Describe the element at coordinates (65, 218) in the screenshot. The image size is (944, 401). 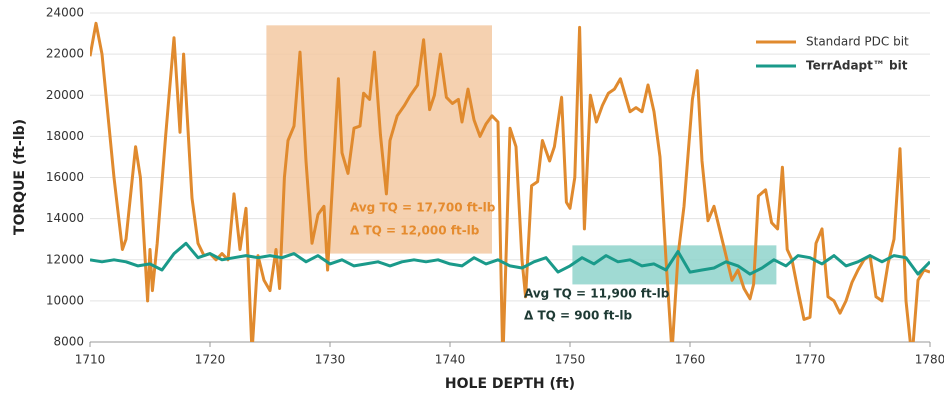
I see `y-tick-label: 14000` at that location.